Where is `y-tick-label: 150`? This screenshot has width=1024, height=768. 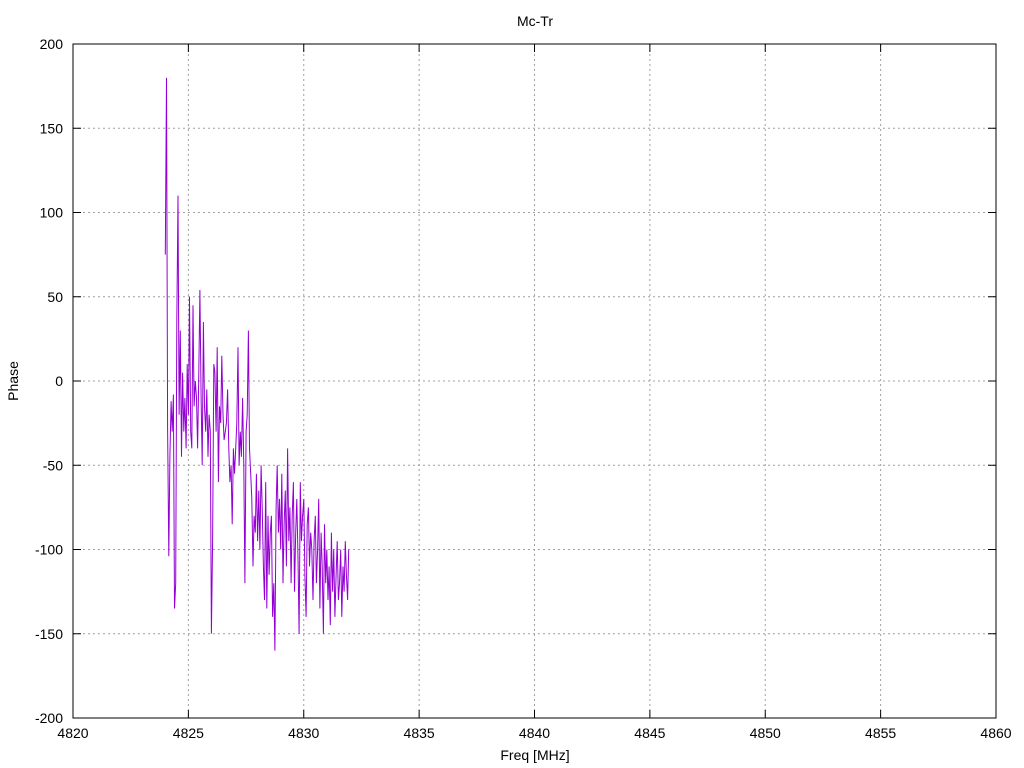 y-tick-label: 150 is located at coordinates (52, 128).